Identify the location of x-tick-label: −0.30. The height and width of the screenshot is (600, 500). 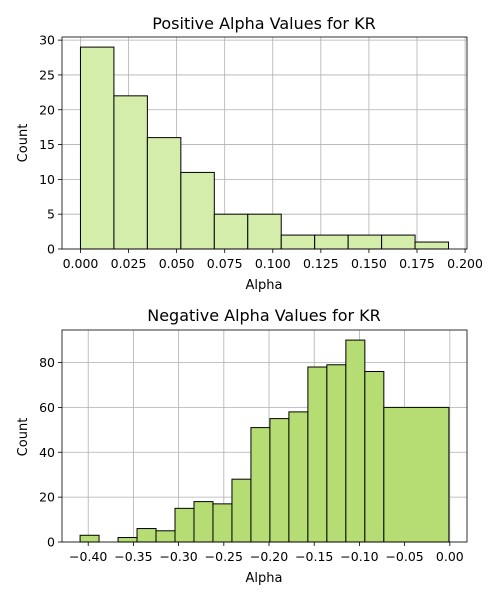
(178, 556).